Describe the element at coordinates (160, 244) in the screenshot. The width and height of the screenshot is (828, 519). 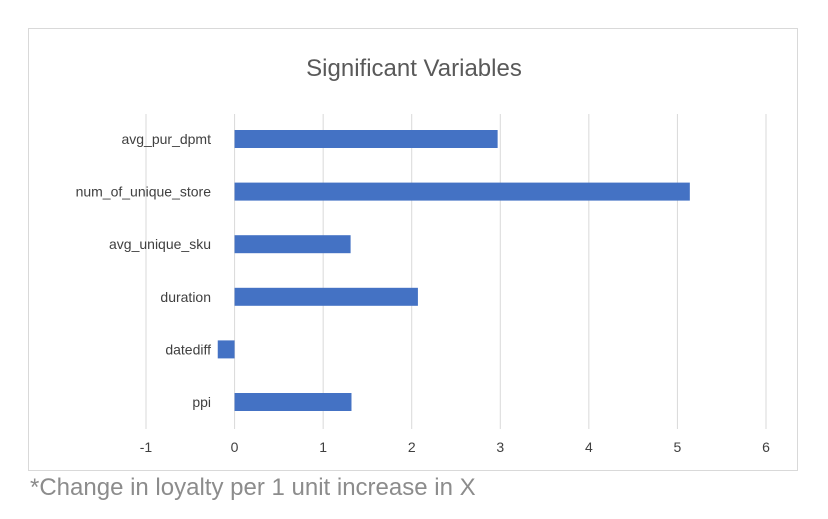
I see `category-label: avg_unique_sku` at that location.